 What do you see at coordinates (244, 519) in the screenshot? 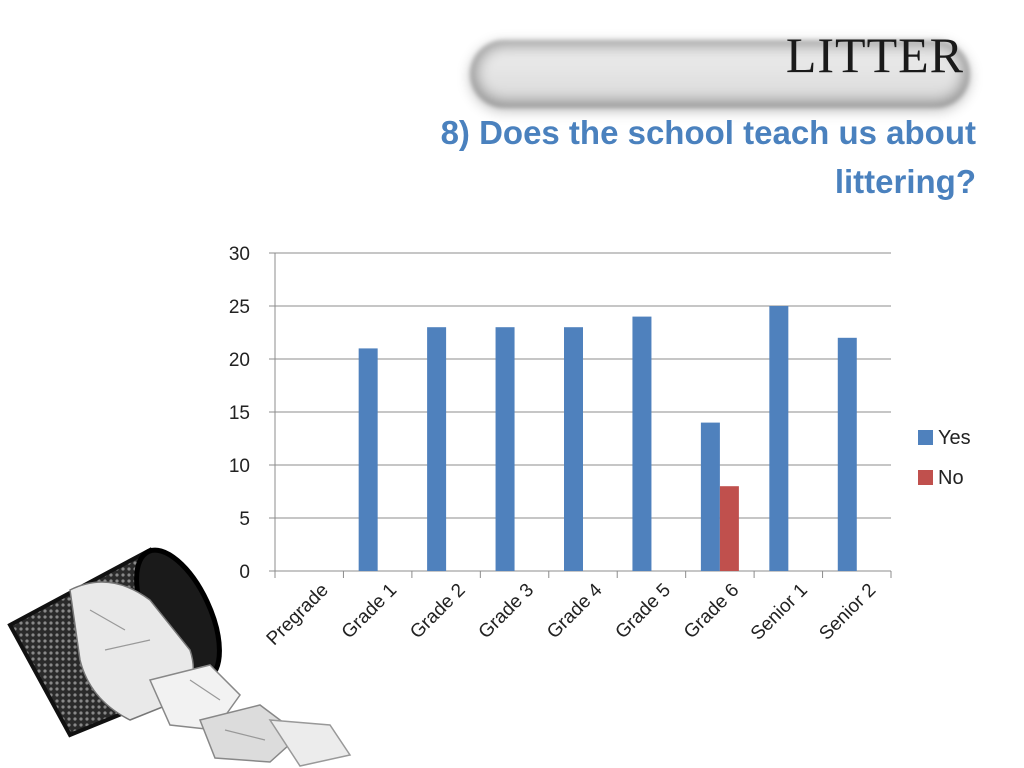
I see `y-tick-label: 5` at bounding box center [244, 519].